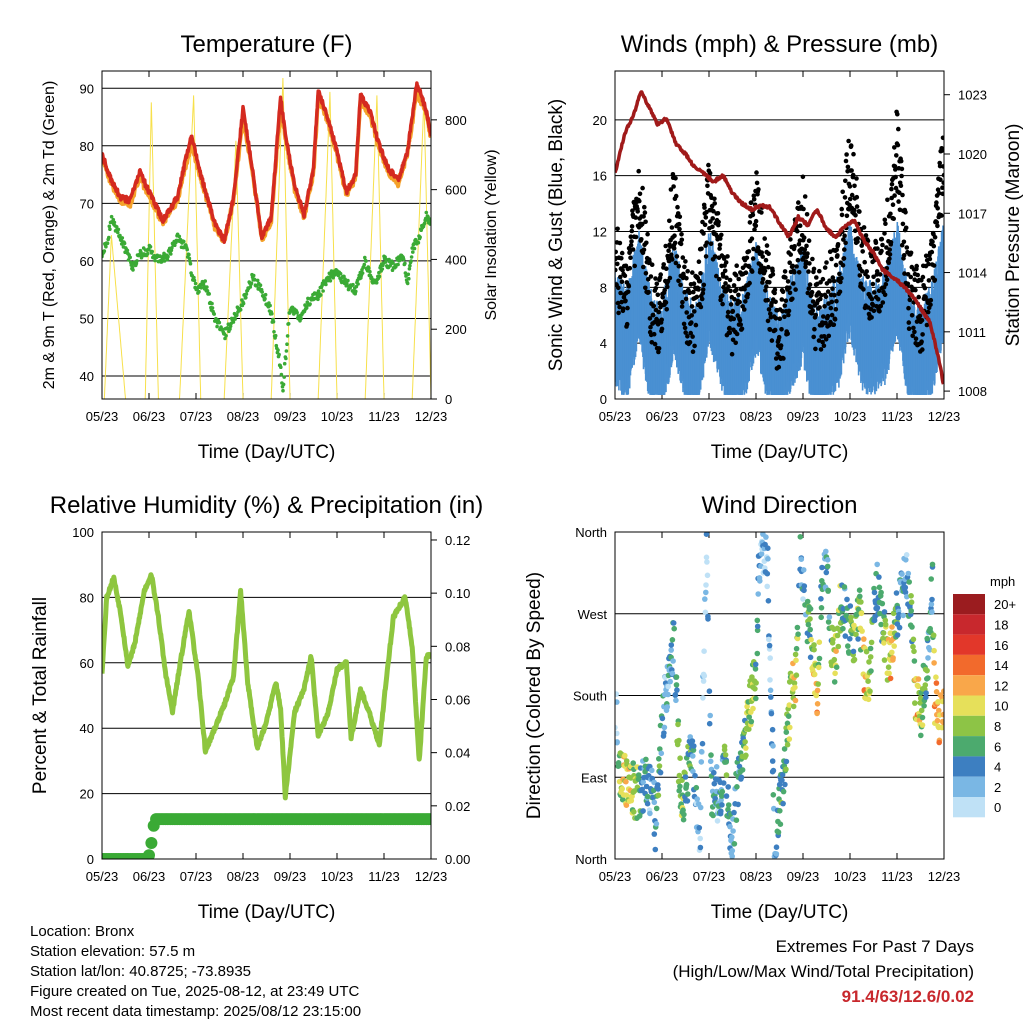 The image size is (1024, 1024). I want to click on y-tick-label: South, so click(590, 696).